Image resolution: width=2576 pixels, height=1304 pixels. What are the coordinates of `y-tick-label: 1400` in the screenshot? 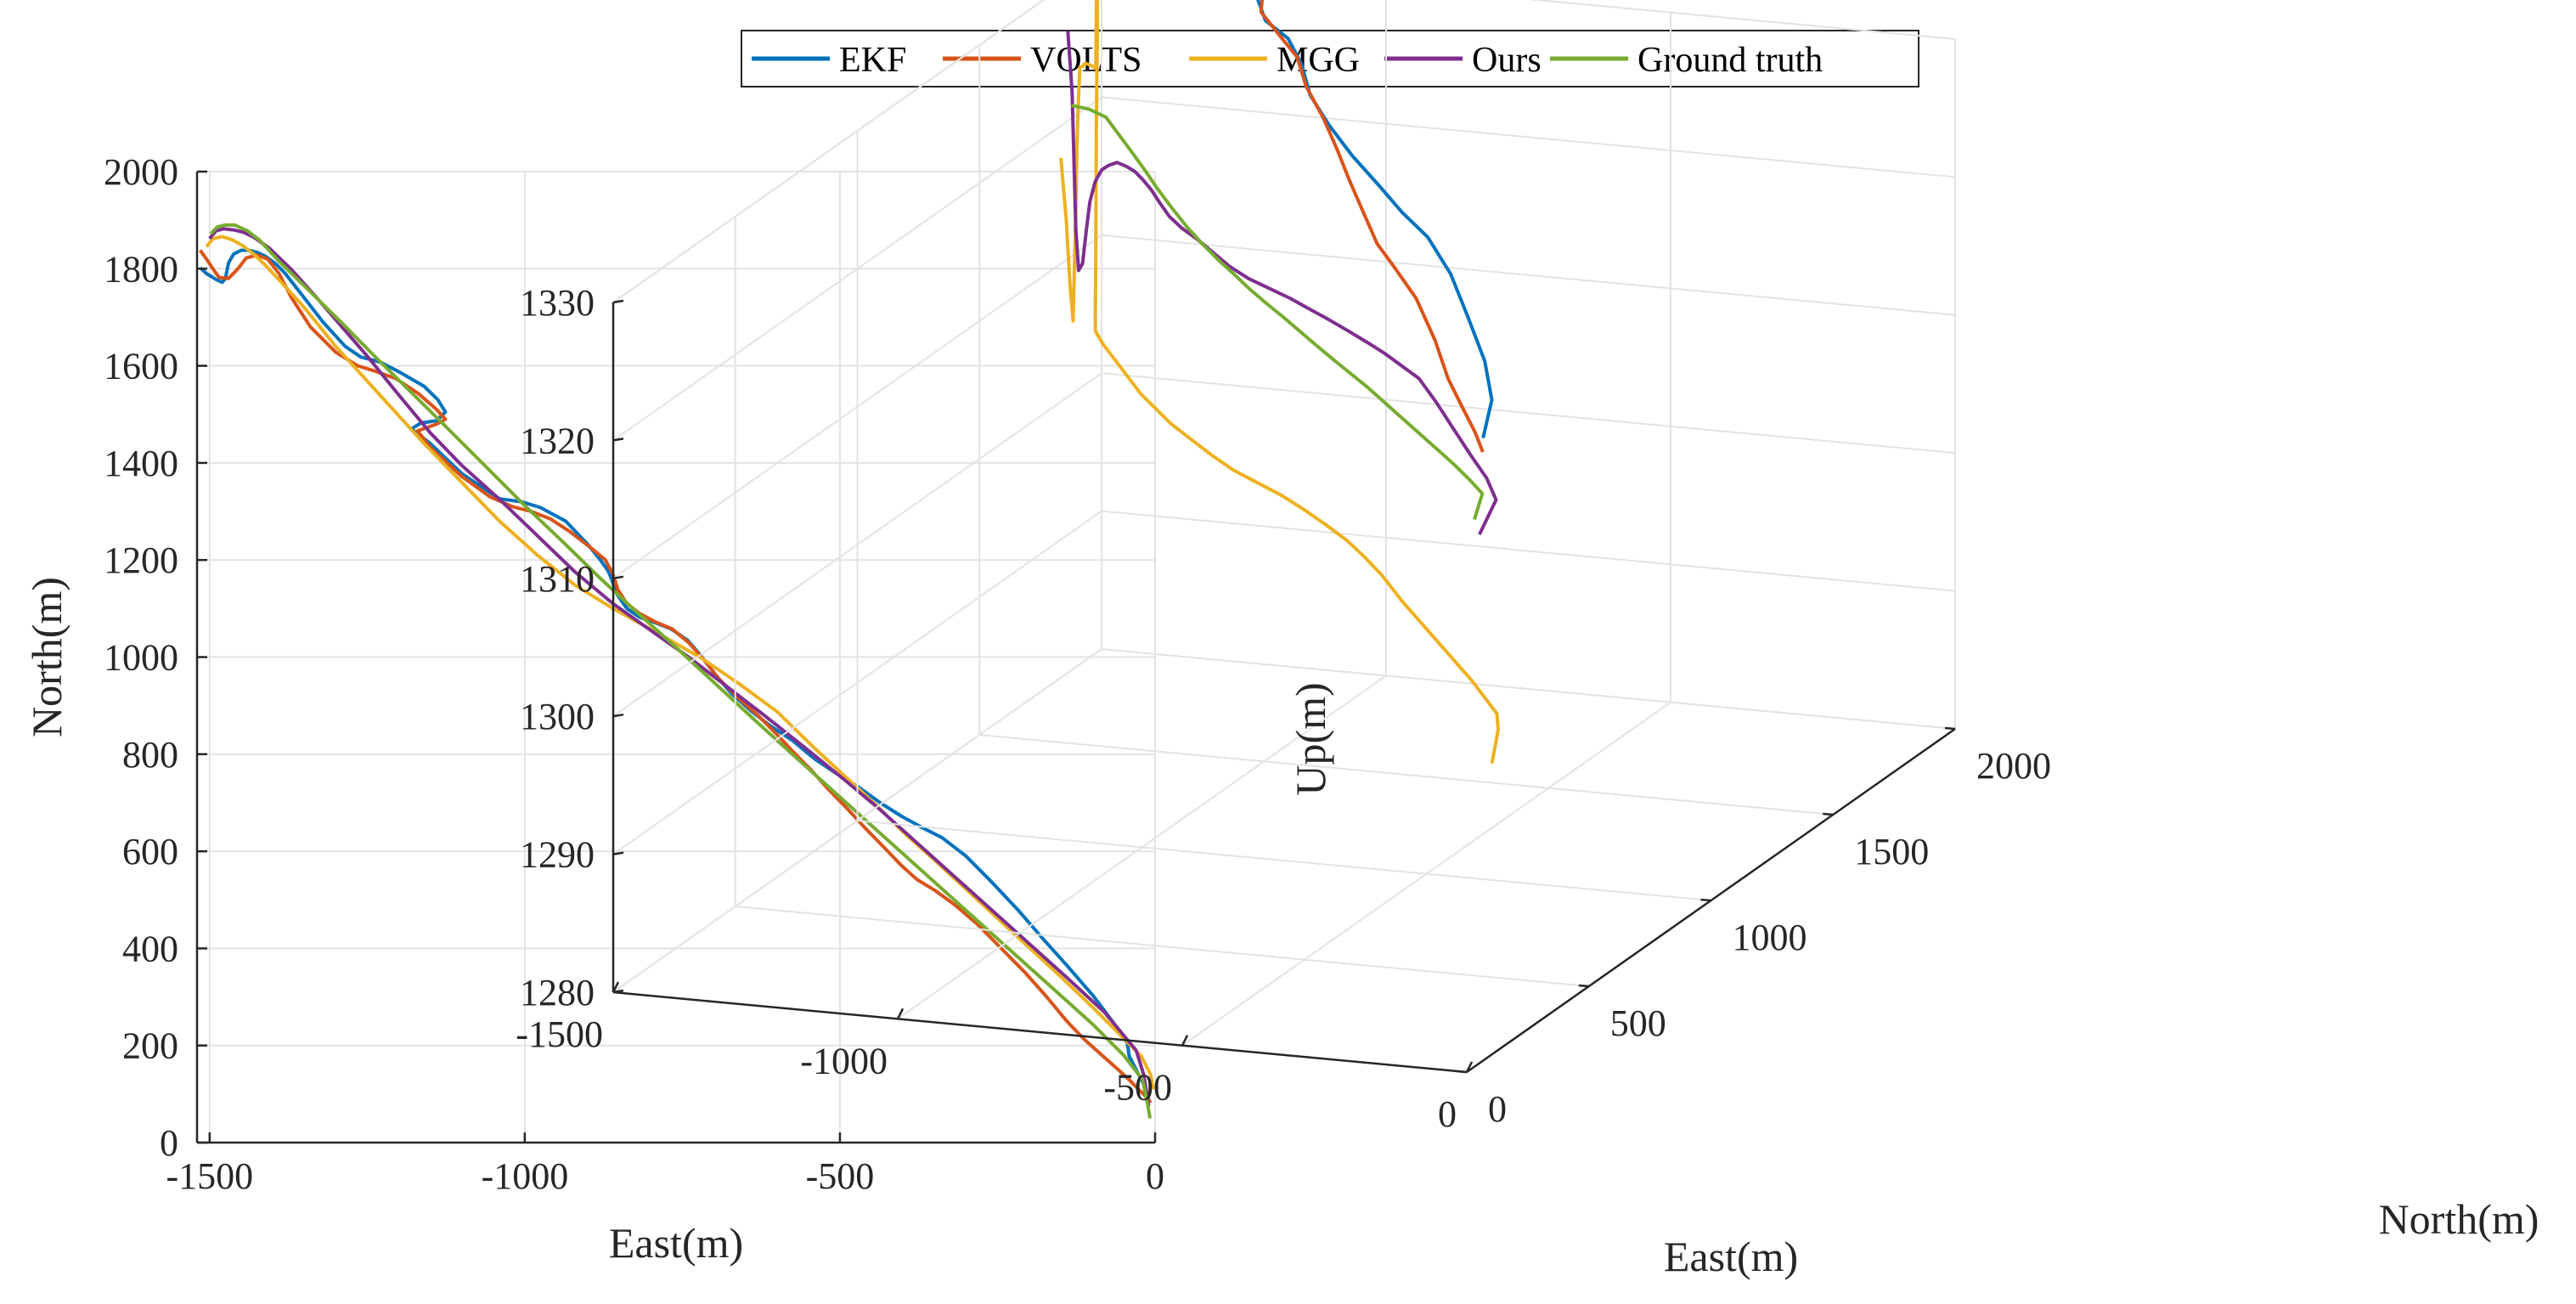 It's located at (141, 463).